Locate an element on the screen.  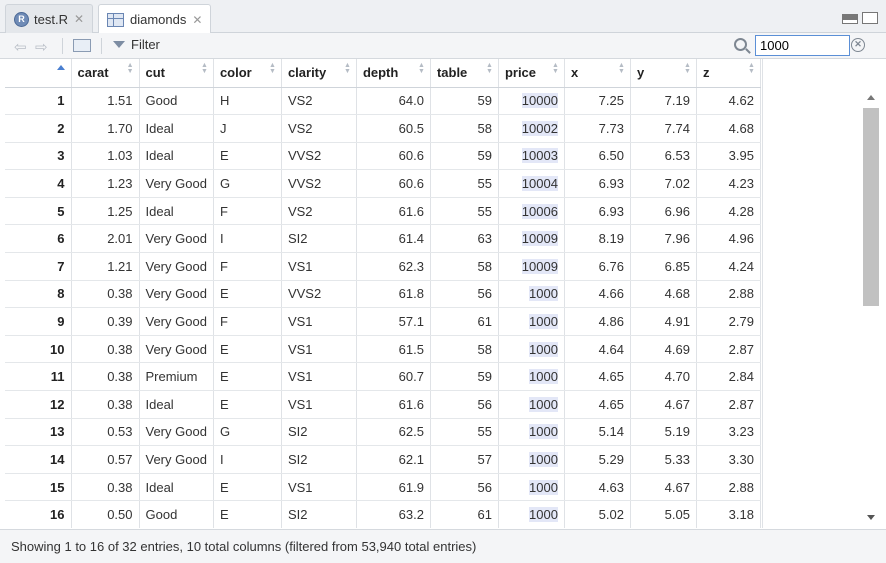
cell-price: 1000 is located at coordinates (531, 377).